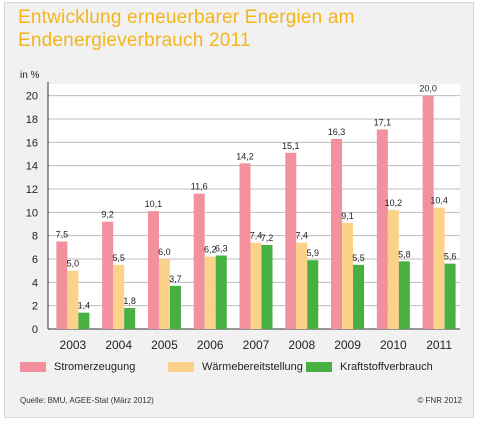 Image resolution: width=480 pixels, height=422 pixels. I want to click on bar-2-2011, so click(450, 296).